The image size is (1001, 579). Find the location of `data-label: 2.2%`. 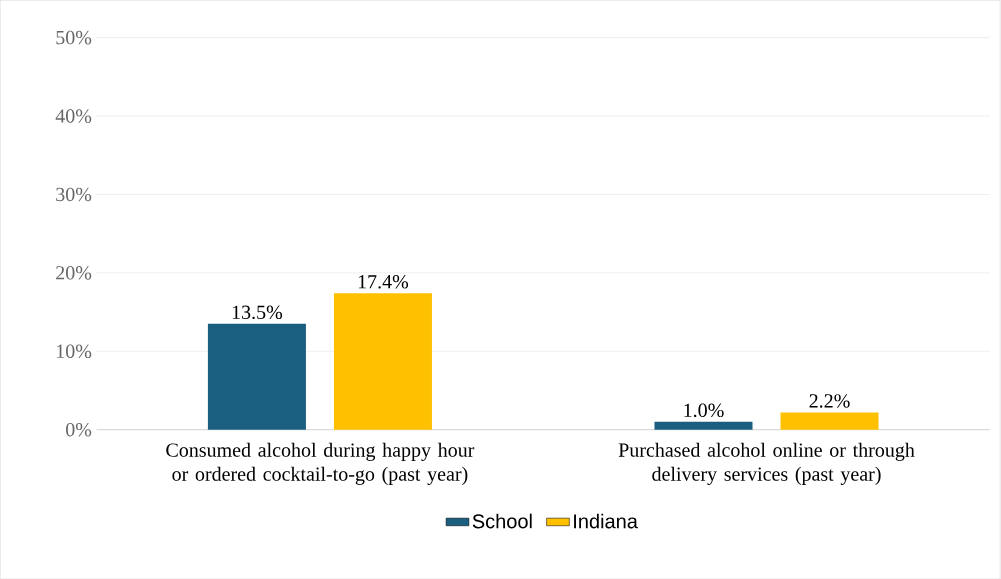

data-label: 2.2% is located at coordinates (829, 400).